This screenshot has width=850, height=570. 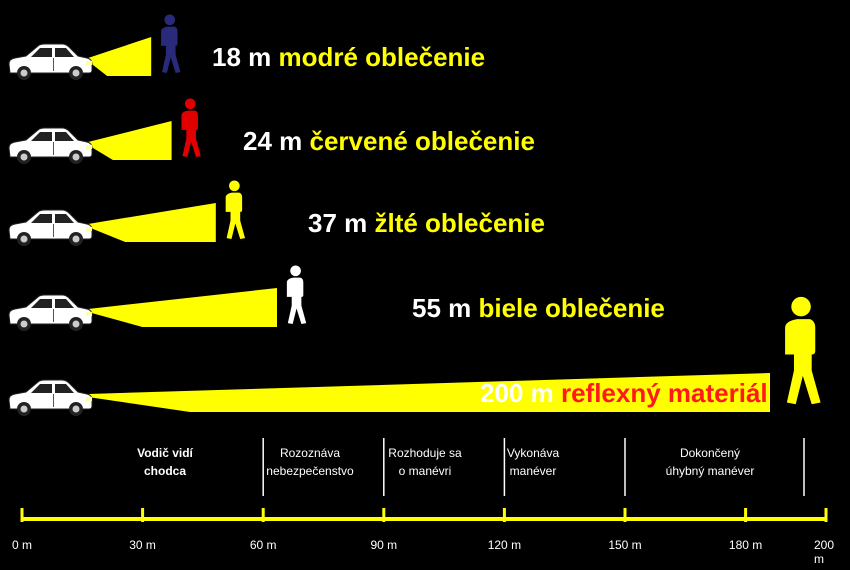 I want to click on row-label: 37 m žlté oblečenie, so click(x=426, y=223).